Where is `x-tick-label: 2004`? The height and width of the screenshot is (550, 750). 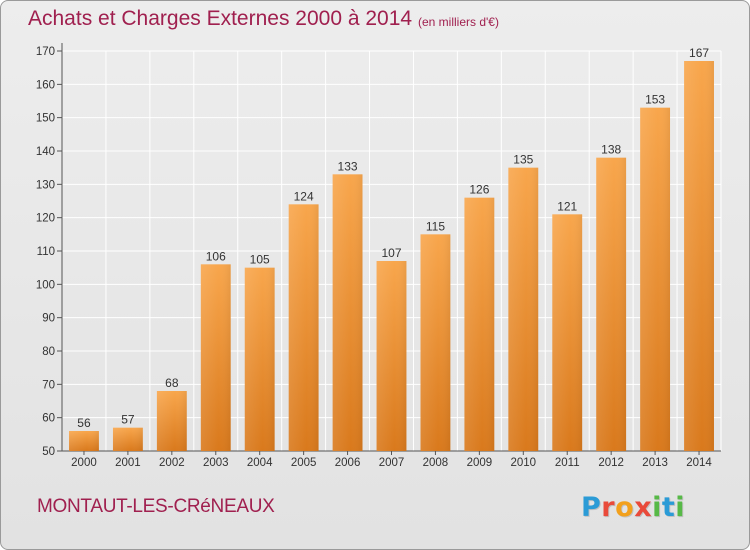 x-tick-label: 2004 is located at coordinates (260, 463).